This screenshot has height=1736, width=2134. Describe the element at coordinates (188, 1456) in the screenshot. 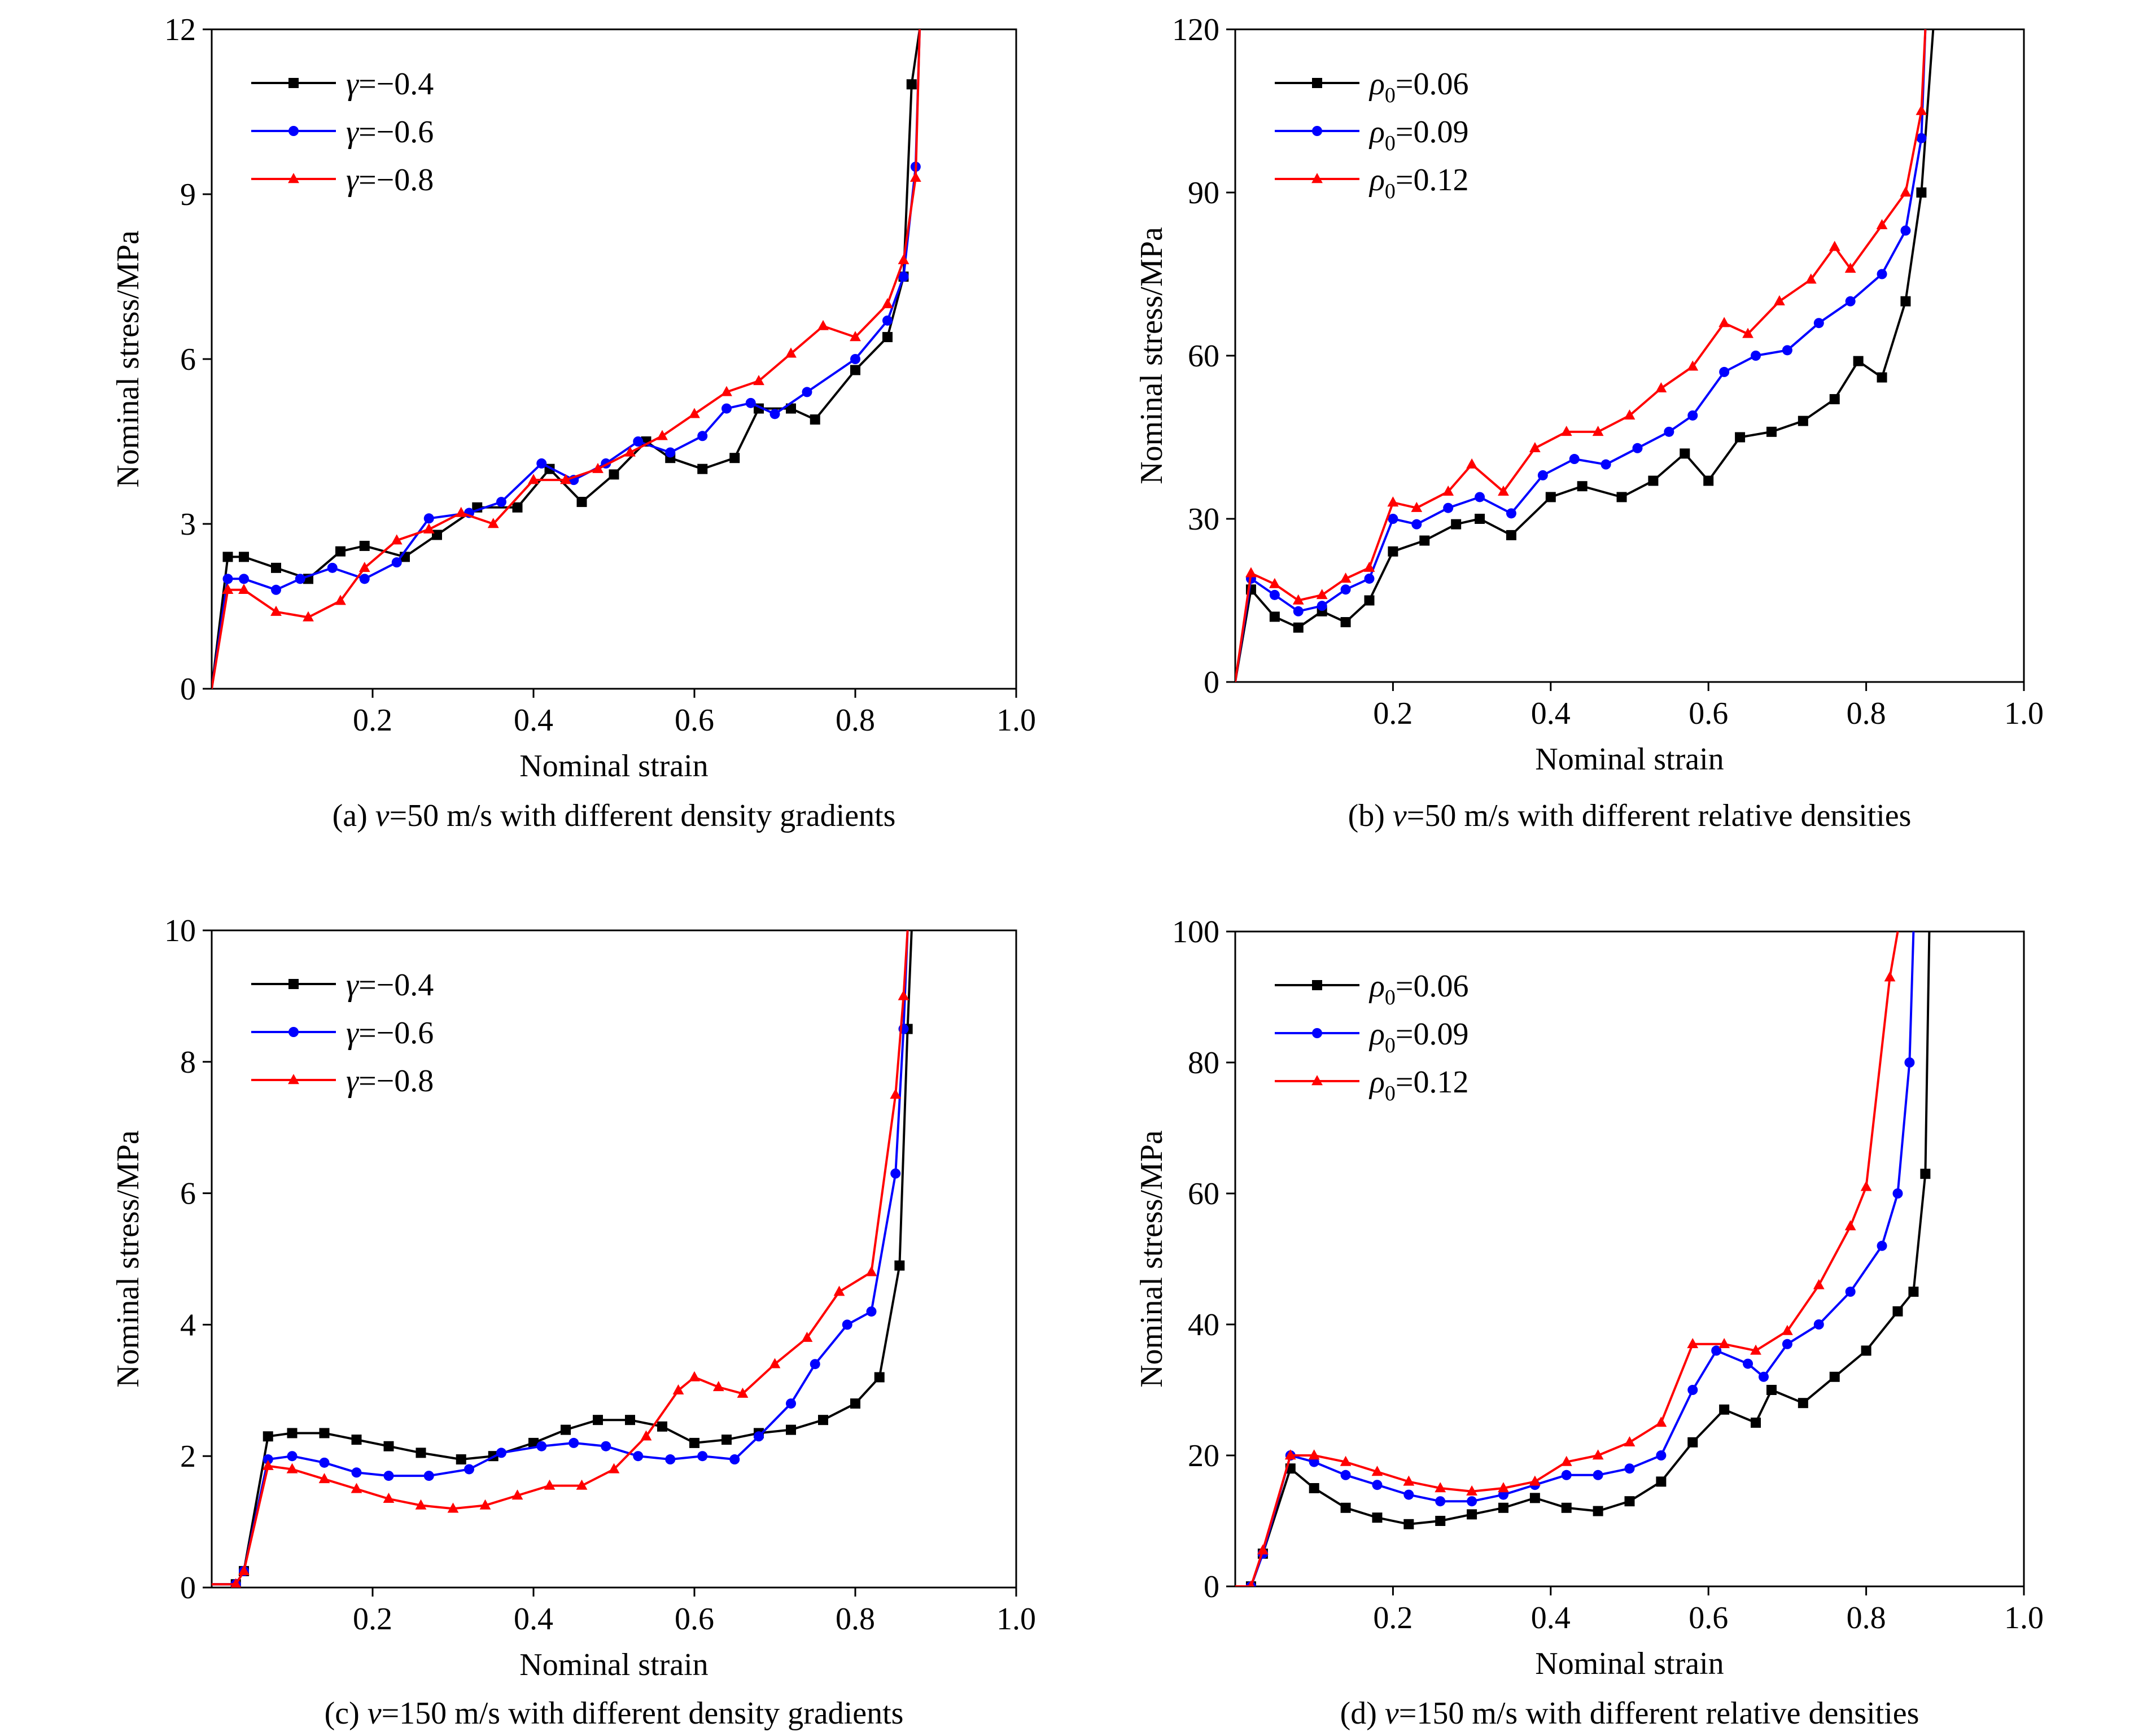

I see `chart-c-ytick-label: 2` at that location.